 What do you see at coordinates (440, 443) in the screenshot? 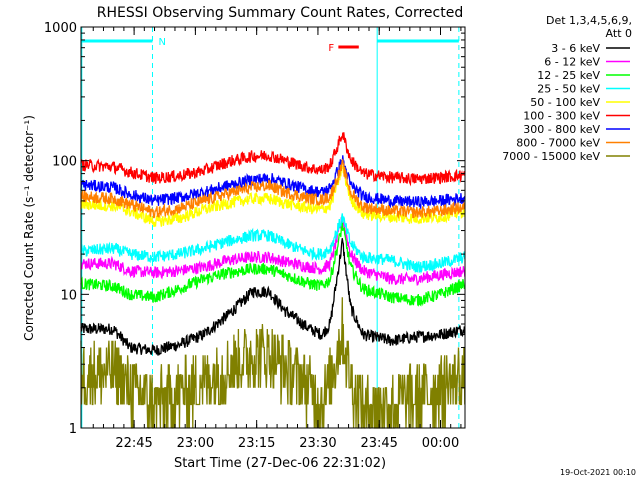
I see `x-tick-label: 00:00` at bounding box center [440, 443].